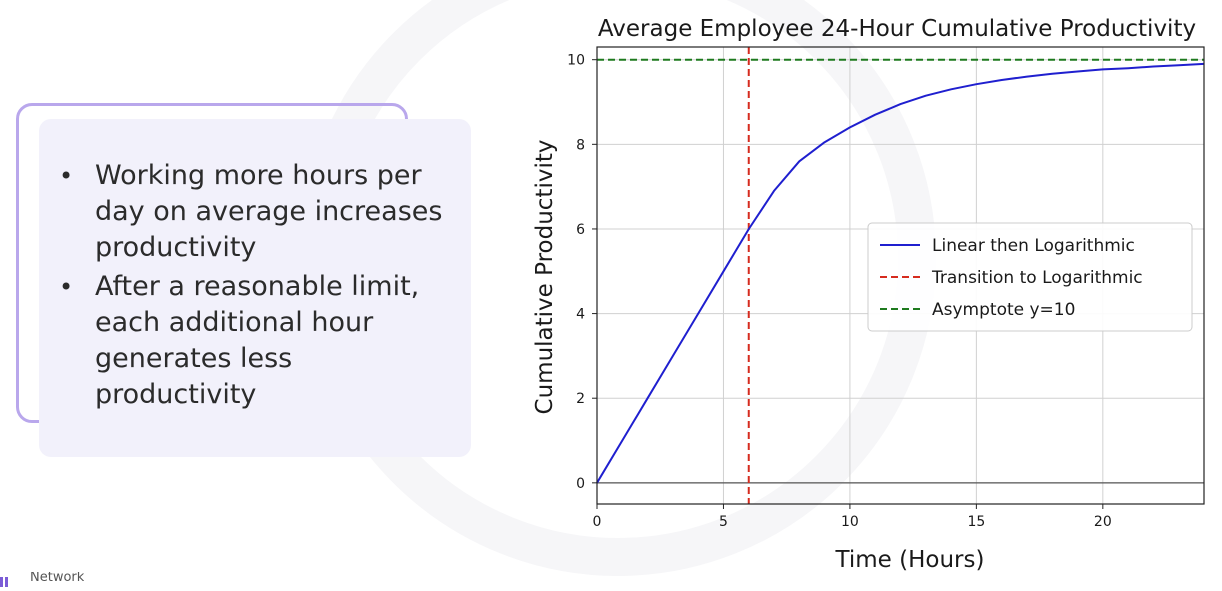 The image size is (1222, 591). I want to click on brand-logo-icon, so click(7, 579).